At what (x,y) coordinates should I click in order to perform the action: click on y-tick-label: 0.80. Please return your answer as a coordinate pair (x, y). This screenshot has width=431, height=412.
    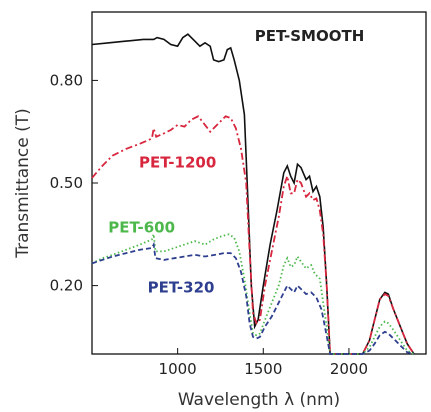
    Looking at the image, I should click on (66, 80).